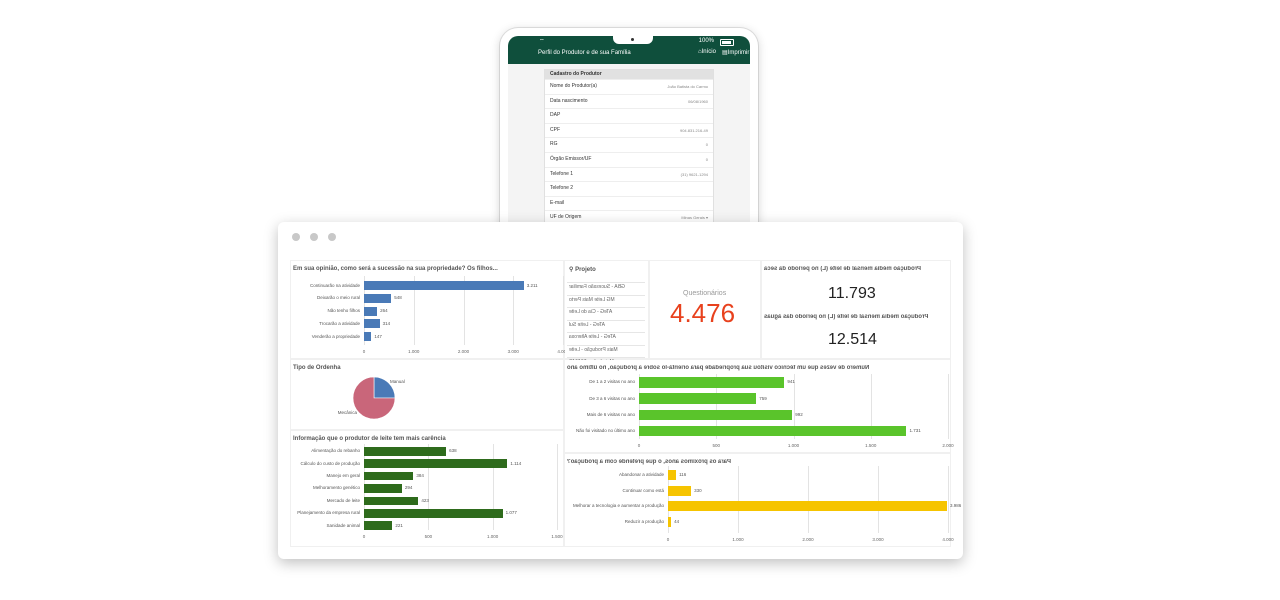 The width and height of the screenshot is (1280, 600). What do you see at coordinates (629, 174) in the screenshot?
I see `form-row: Telefone 1 (31) 9621-1294` at bounding box center [629, 174].